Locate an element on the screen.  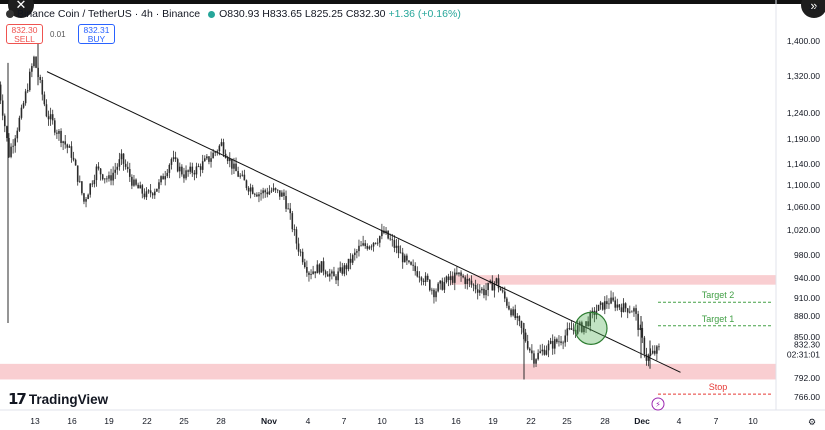
close-icon: ✕ is located at coordinates (21, 9).